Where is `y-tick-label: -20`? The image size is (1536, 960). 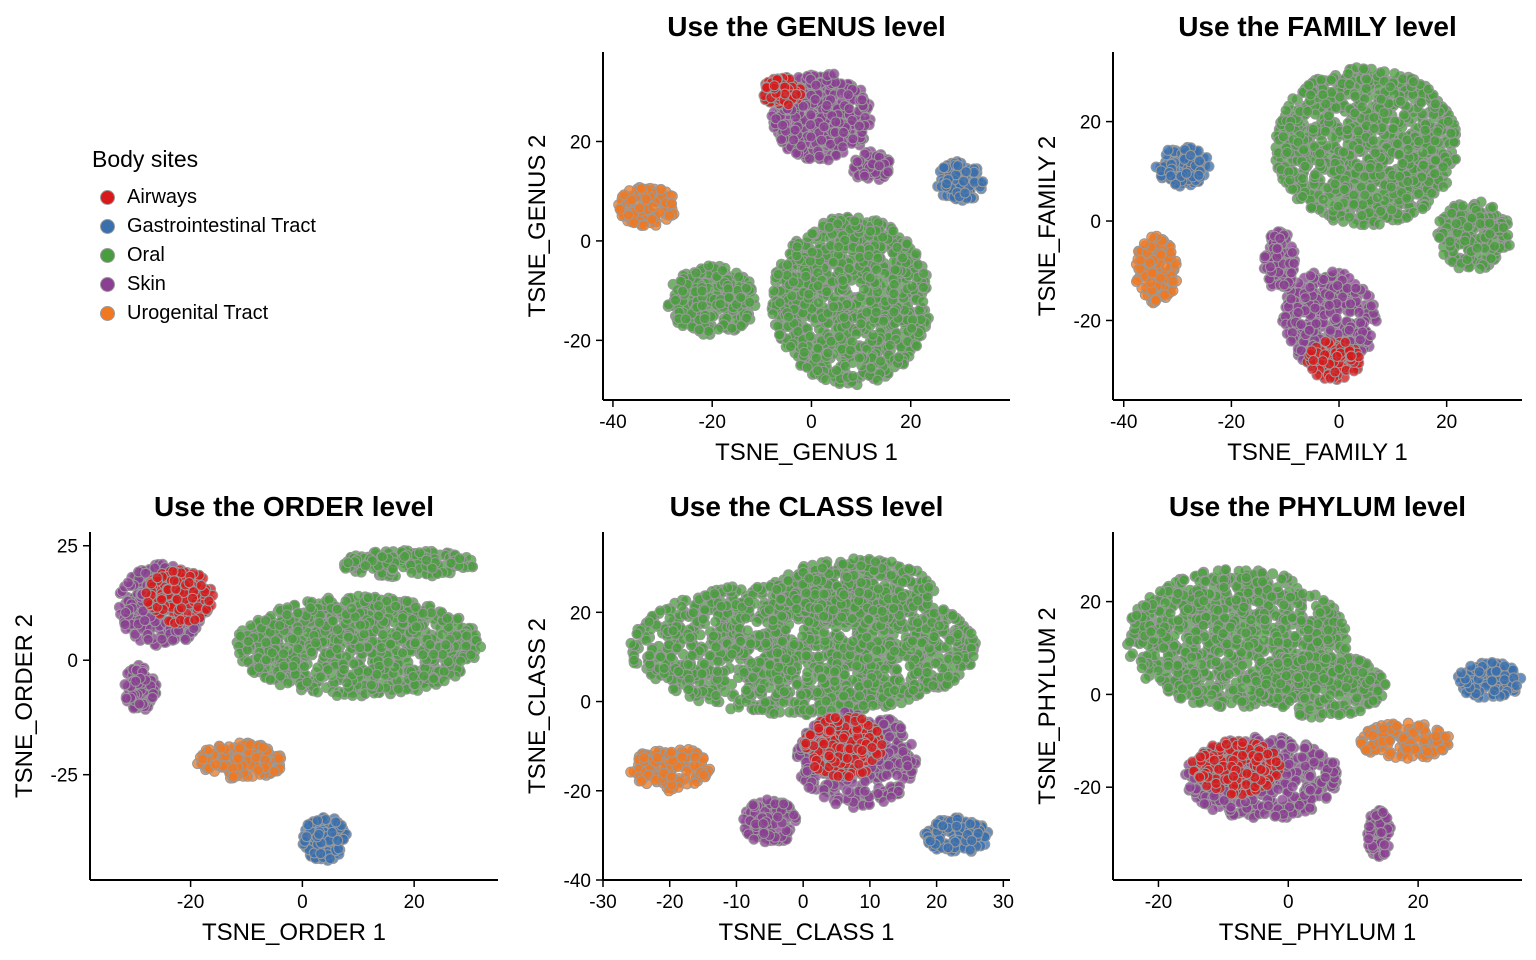
y-tick-label: -20 is located at coordinates (577, 341).